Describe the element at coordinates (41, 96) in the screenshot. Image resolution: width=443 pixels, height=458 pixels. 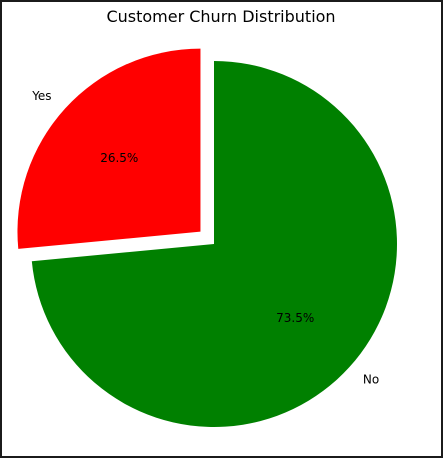
I see `pie-category-label-yes: Yes` at that location.